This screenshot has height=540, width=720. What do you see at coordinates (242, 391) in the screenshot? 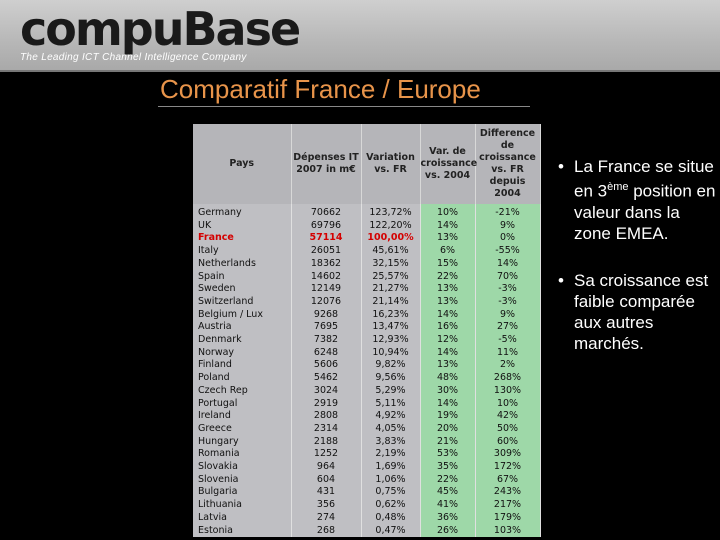
I see `cell-pays: Czech Rep` at bounding box center [242, 391].